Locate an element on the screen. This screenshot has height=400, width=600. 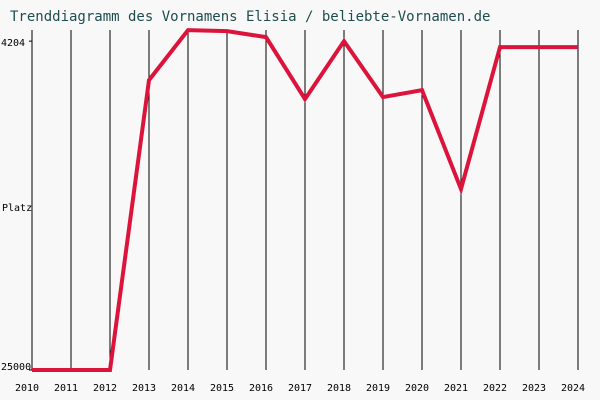
x-tick-label: 2018 is located at coordinates (339, 388).